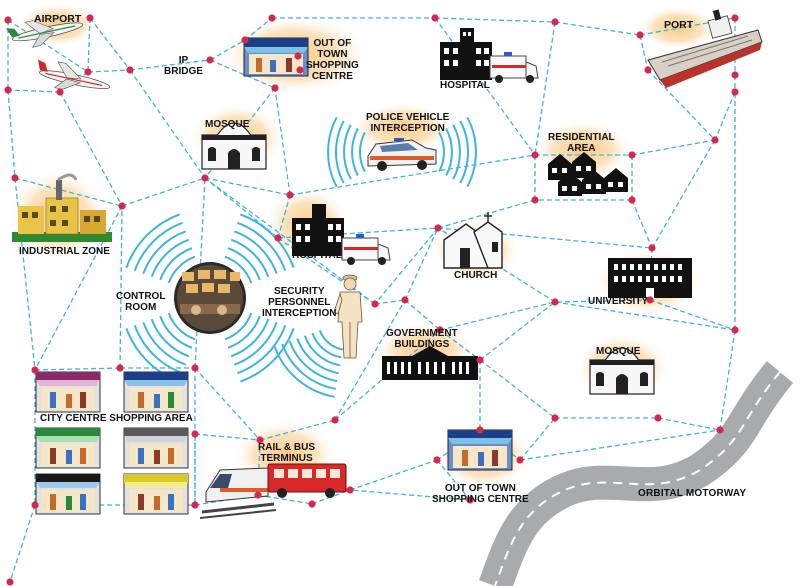 Image resolution: width=800 pixels, height=586 pixels. I want to click on ship-icon, so click(705, 48).